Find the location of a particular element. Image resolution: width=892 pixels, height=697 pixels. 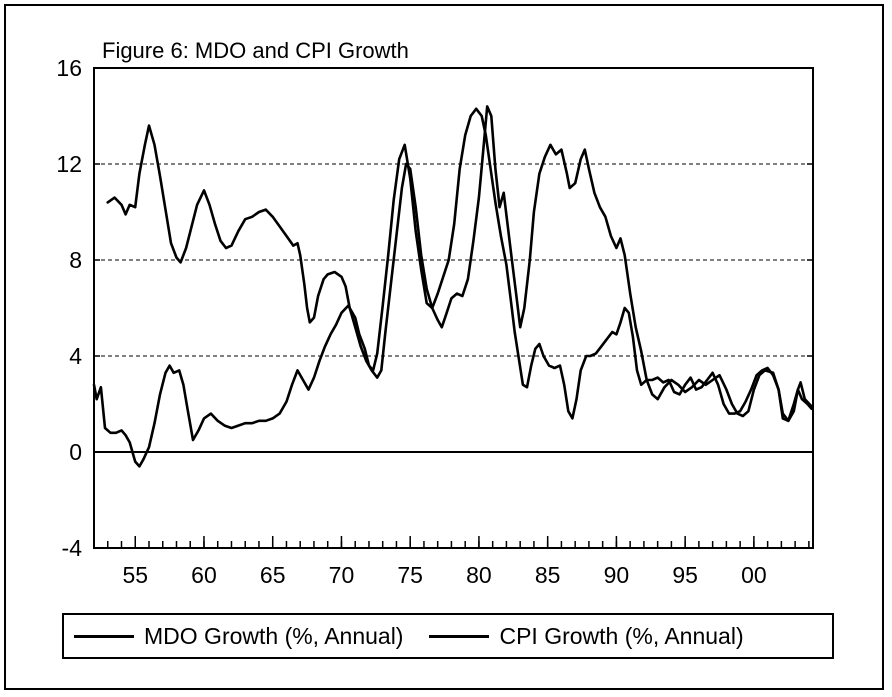

x-tick-label: 00 is located at coordinates (754, 575).